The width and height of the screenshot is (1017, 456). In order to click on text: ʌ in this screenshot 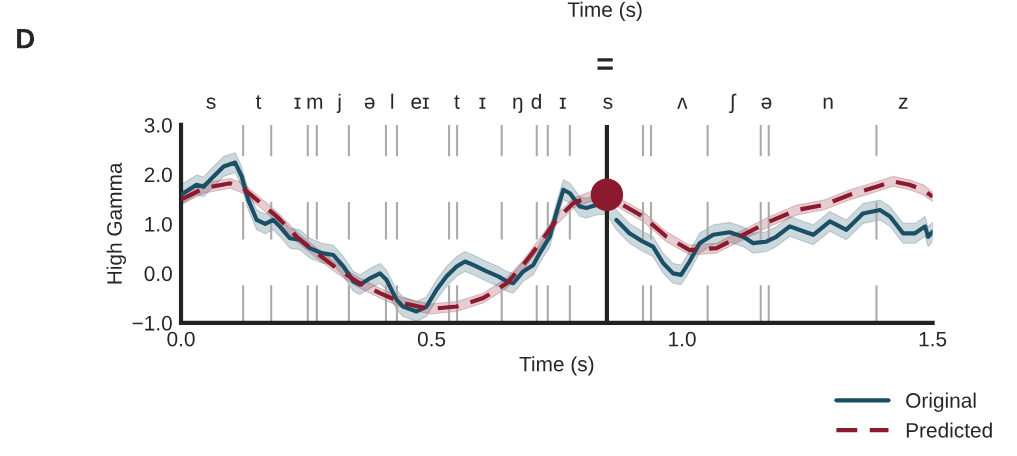, I will do `click(682, 103)`.